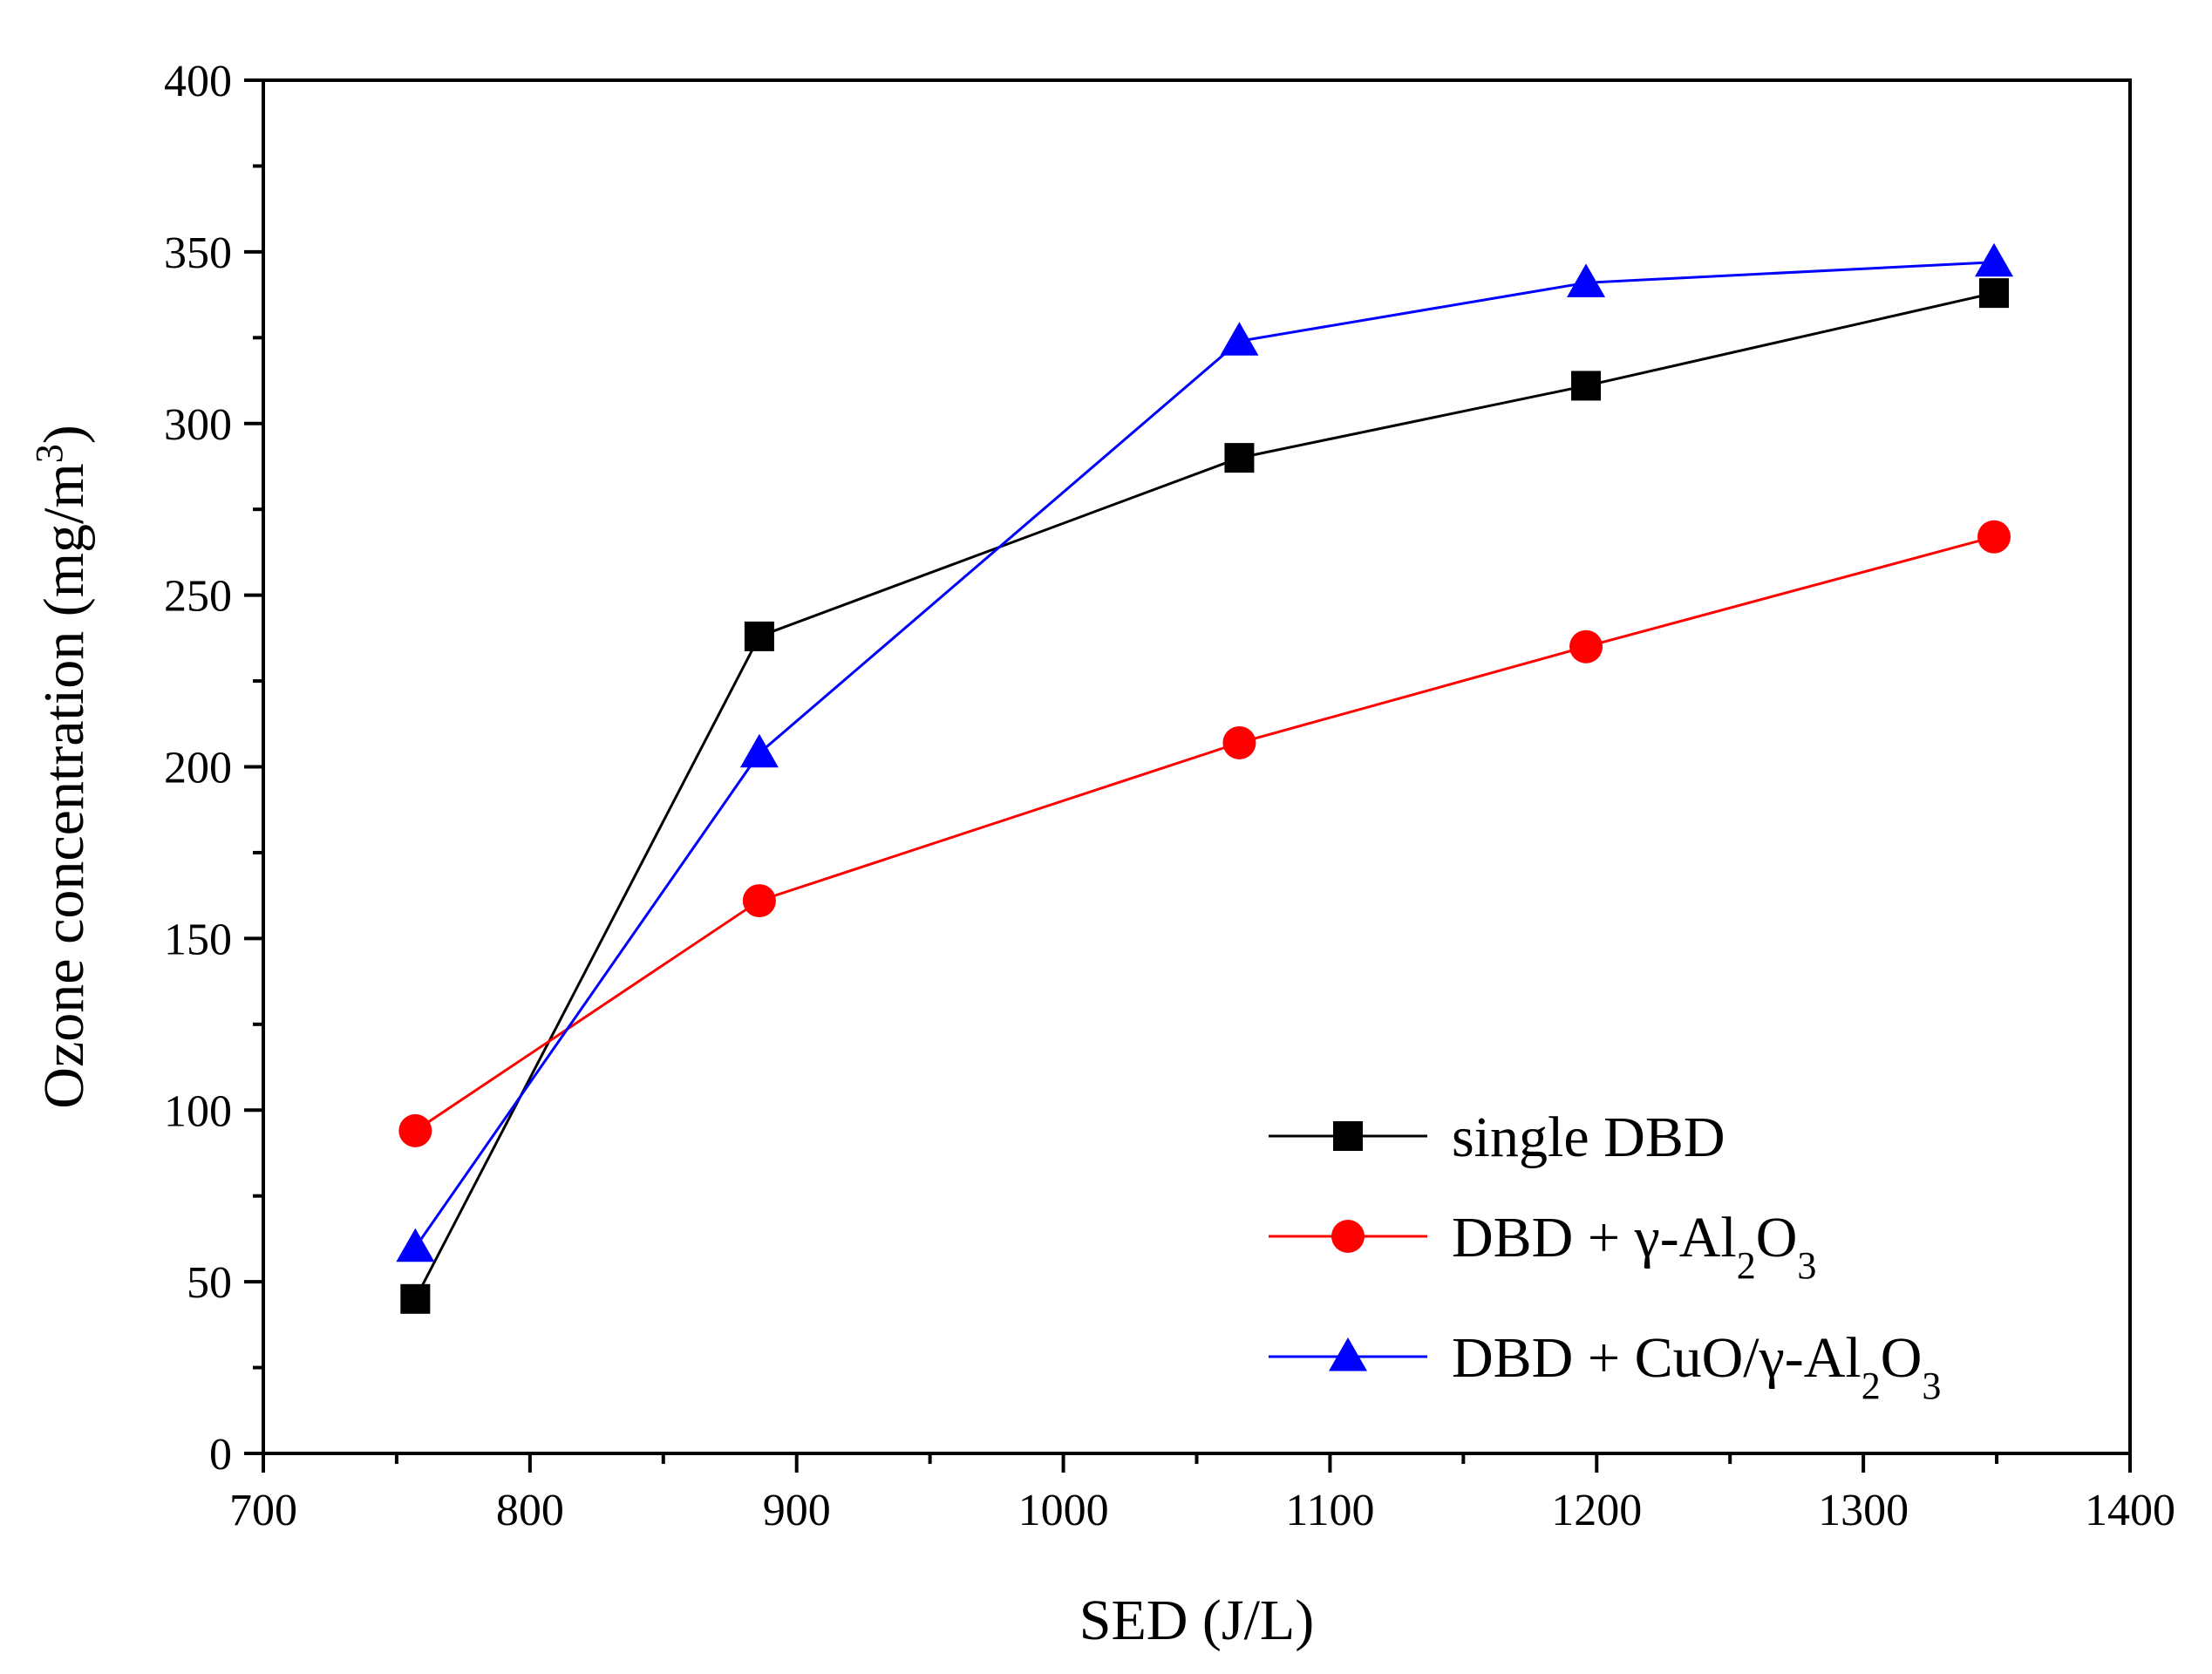 The image size is (2212, 1674). I want to click on y-tick-label: 250, so click(198, 597).